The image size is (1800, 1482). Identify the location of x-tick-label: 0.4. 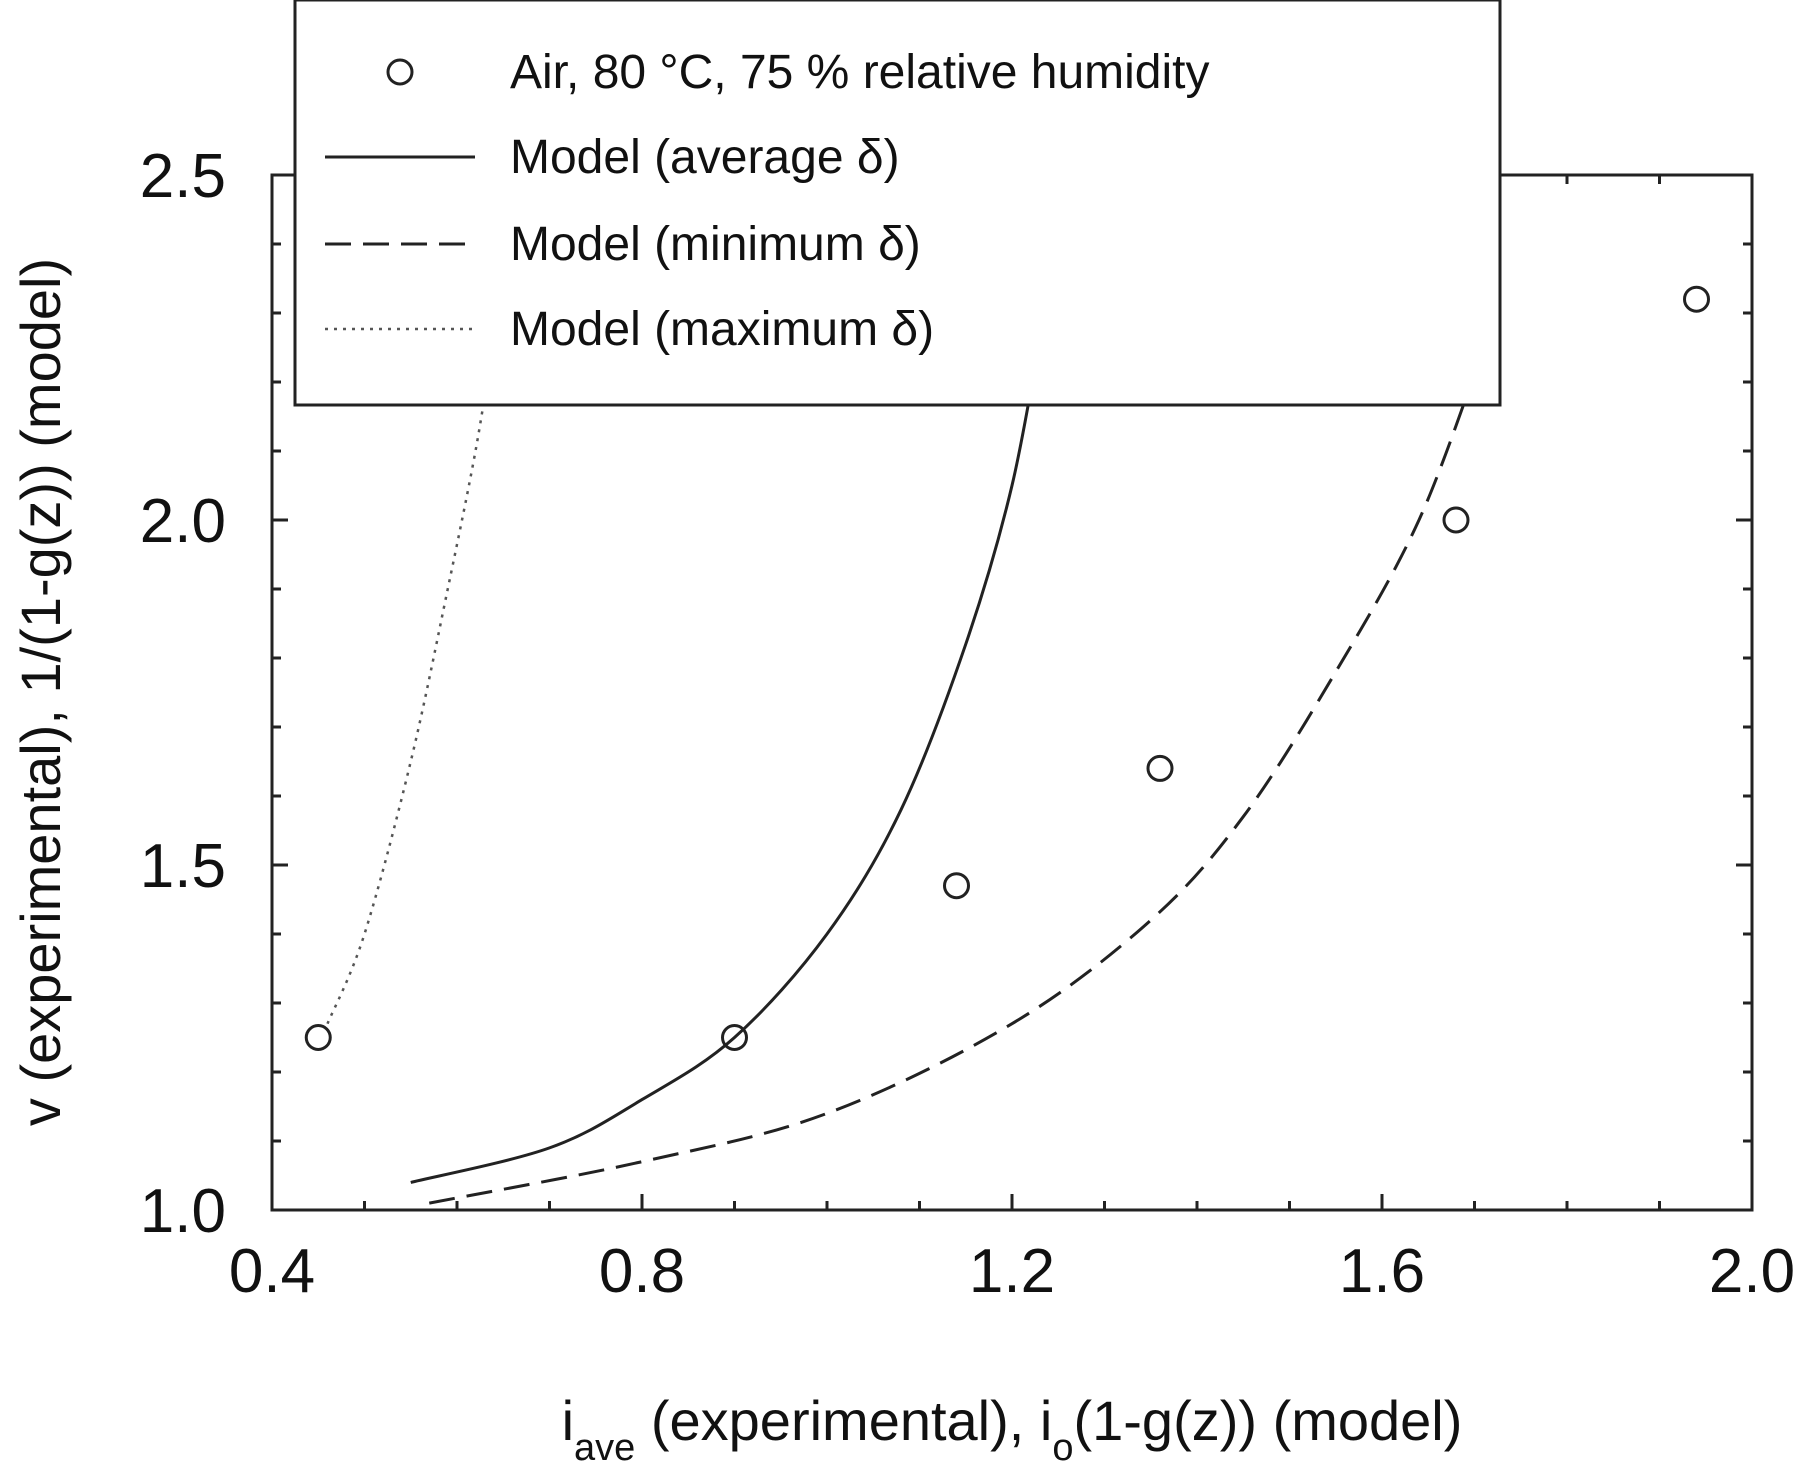
(272, 1271).